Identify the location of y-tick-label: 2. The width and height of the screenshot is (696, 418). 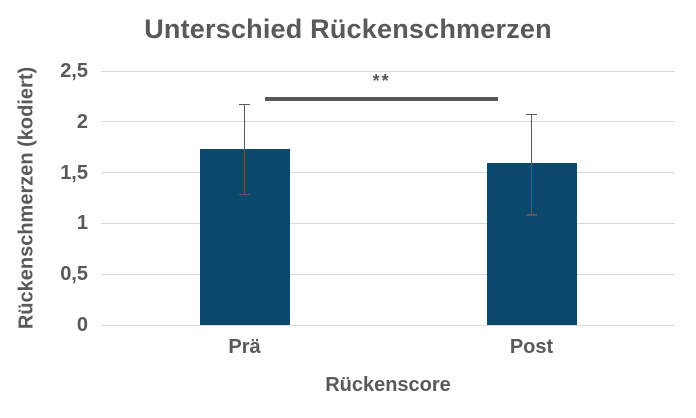
(82, 121).